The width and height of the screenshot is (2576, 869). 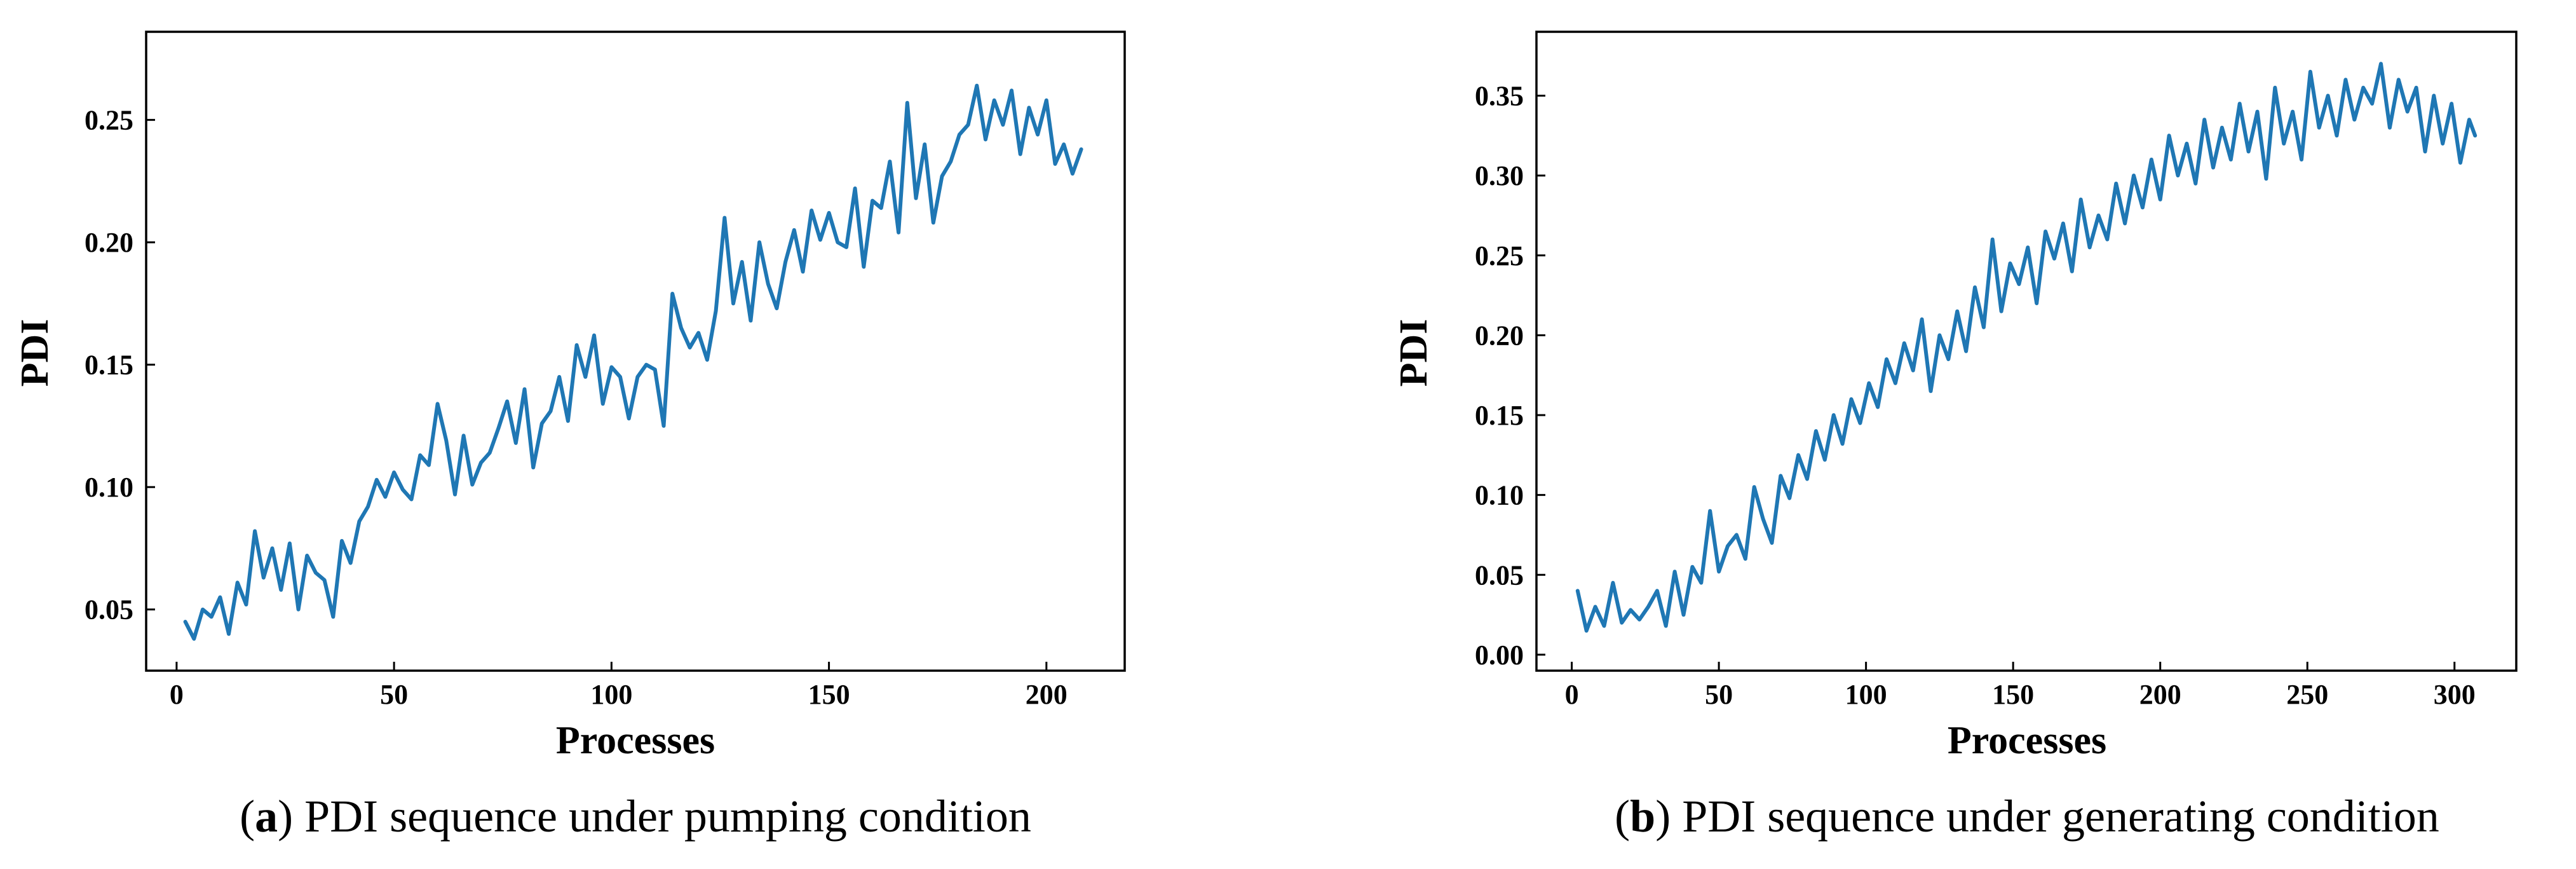 I want to click on x-tick-label: 250, so click(x=2307, y=694).